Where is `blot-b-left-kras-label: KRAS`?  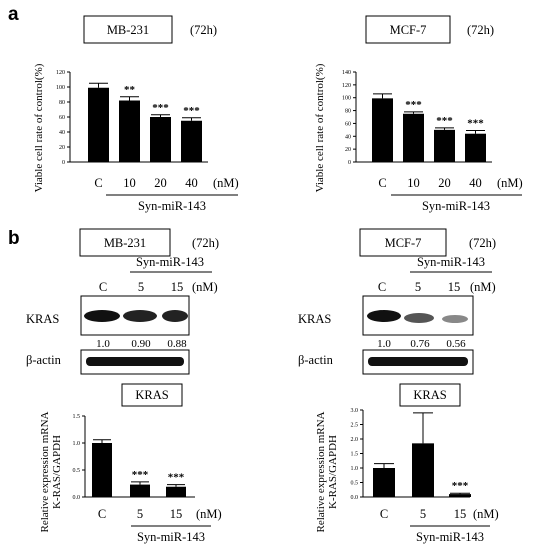
blot-b-left-kras-label: KRAS is located at coordinates (42, 319).